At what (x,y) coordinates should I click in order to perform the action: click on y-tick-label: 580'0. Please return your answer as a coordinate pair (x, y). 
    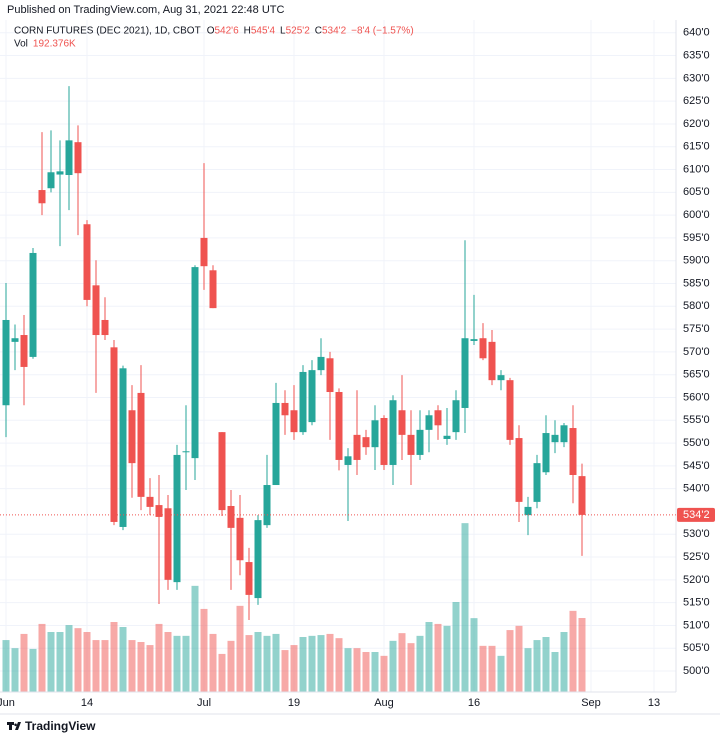
    Looking at the image, I should click on (696, 306).